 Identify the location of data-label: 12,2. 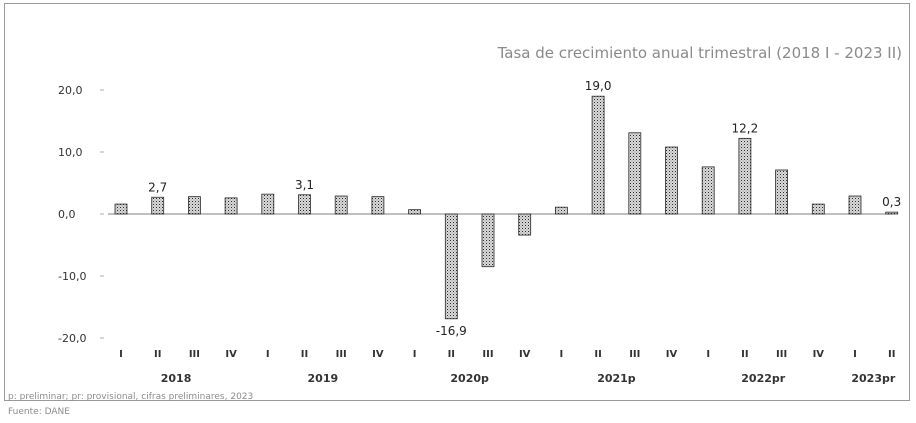
(745, 128).